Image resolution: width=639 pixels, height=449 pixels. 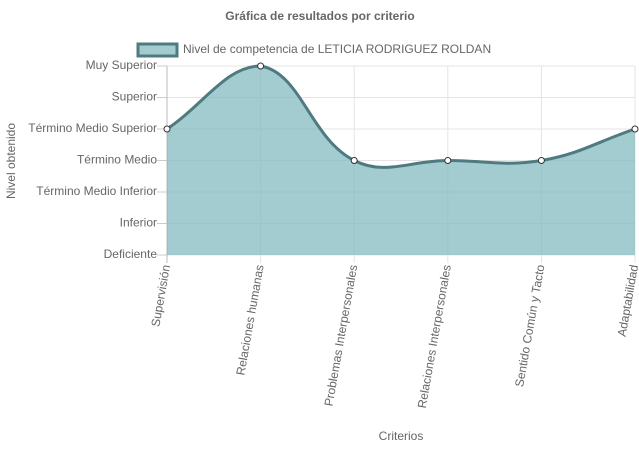 What do you see at coordinates (96, 191) in the screenshot?
I see `y-tick-label: Término Medio Inferior` at bounding box center [96, 191].